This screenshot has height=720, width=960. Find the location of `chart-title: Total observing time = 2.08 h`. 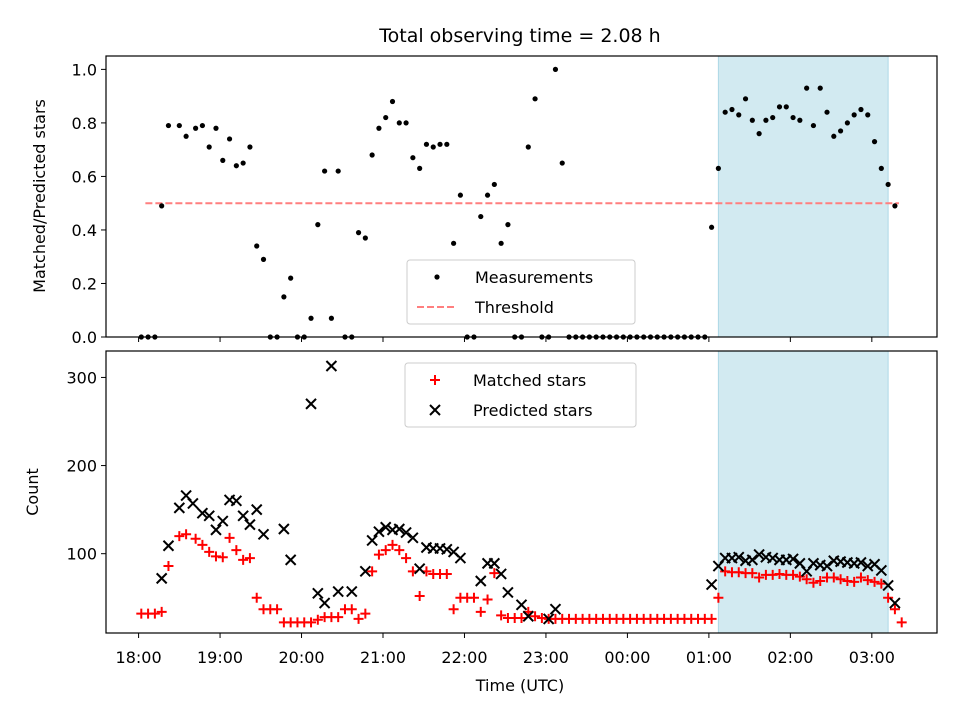

chart-title: Total observing time = 2.08 h is located at coordinates (519, 36).